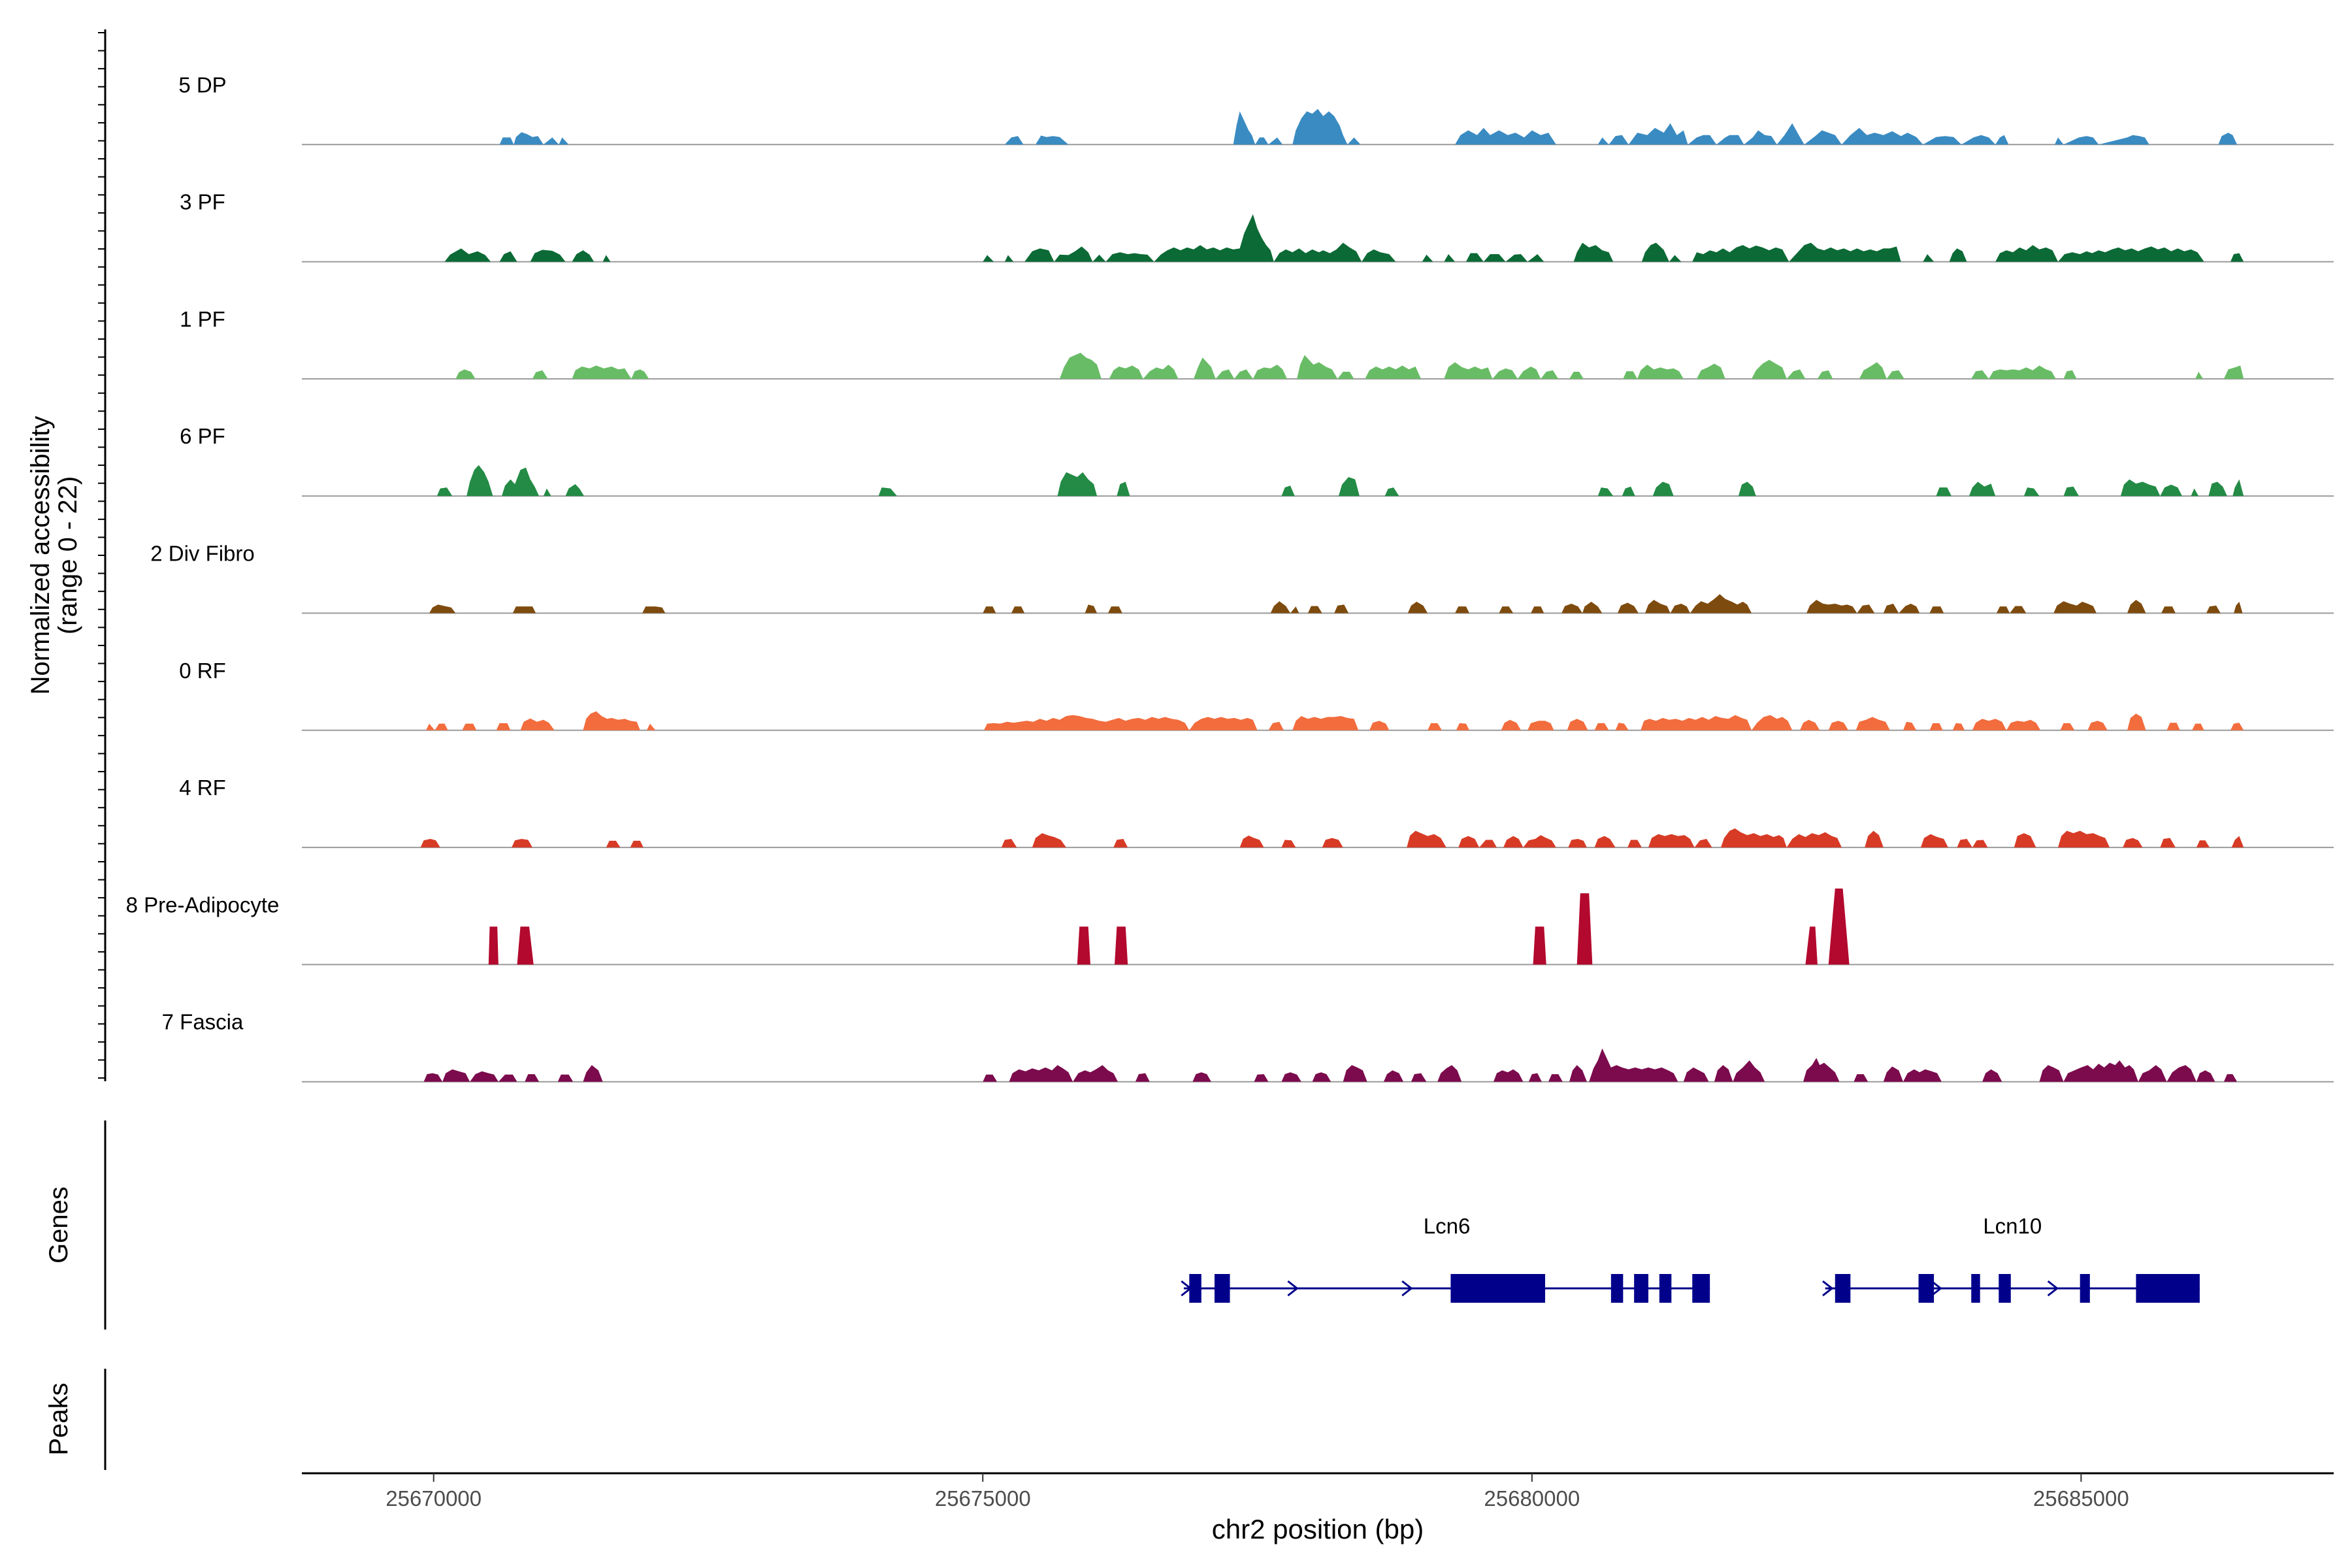  What do you see at coordinates (202, 319) in the screenshot?
I see `track-label: 1 PF` at bounding box center [202, 319].